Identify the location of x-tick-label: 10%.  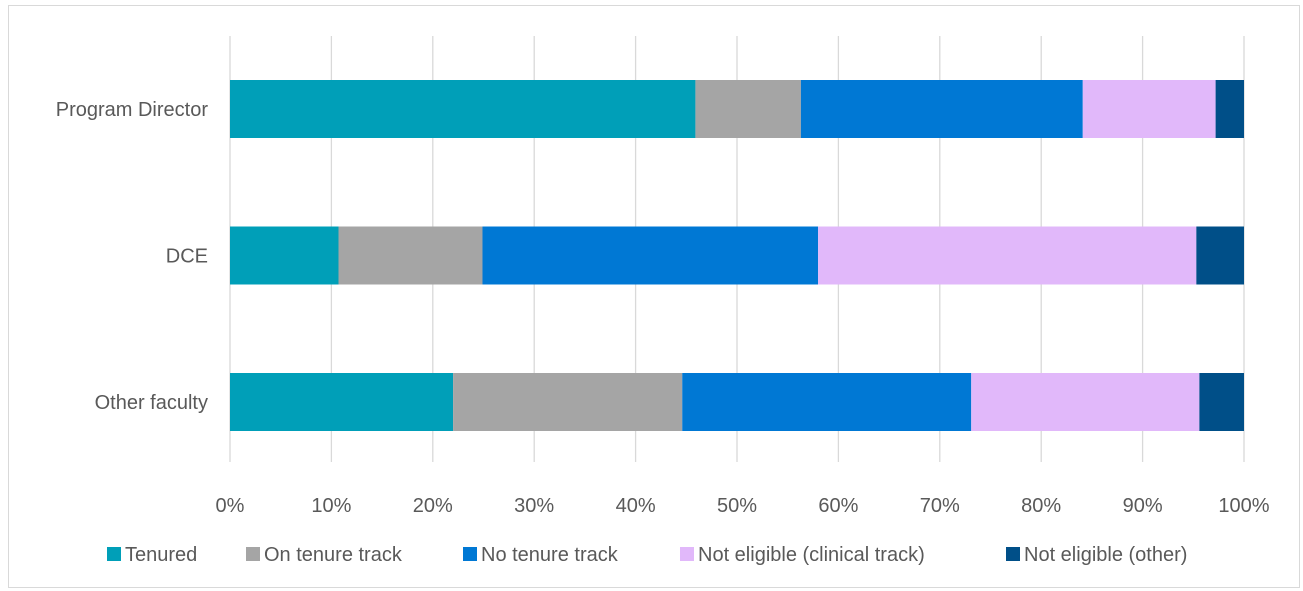
(331, 506).